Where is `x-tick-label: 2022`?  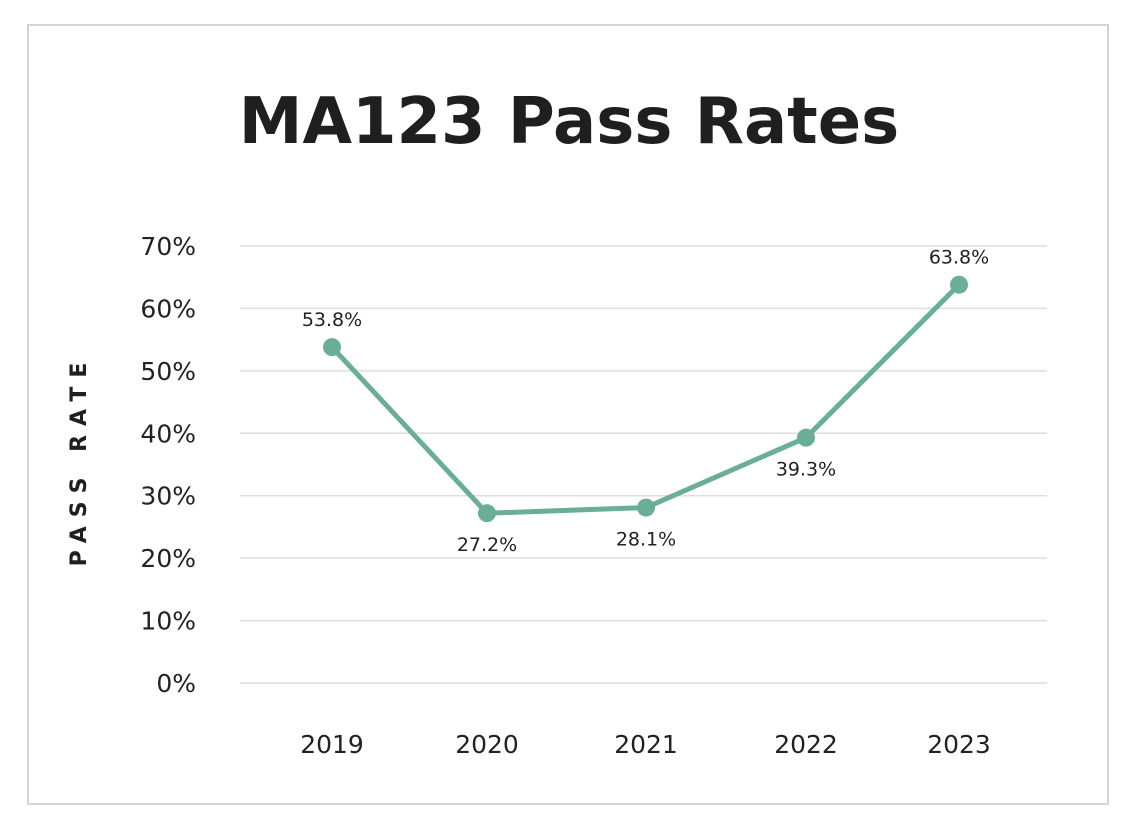 x-tick-label: 2022 is located at coordinates (806, 744).